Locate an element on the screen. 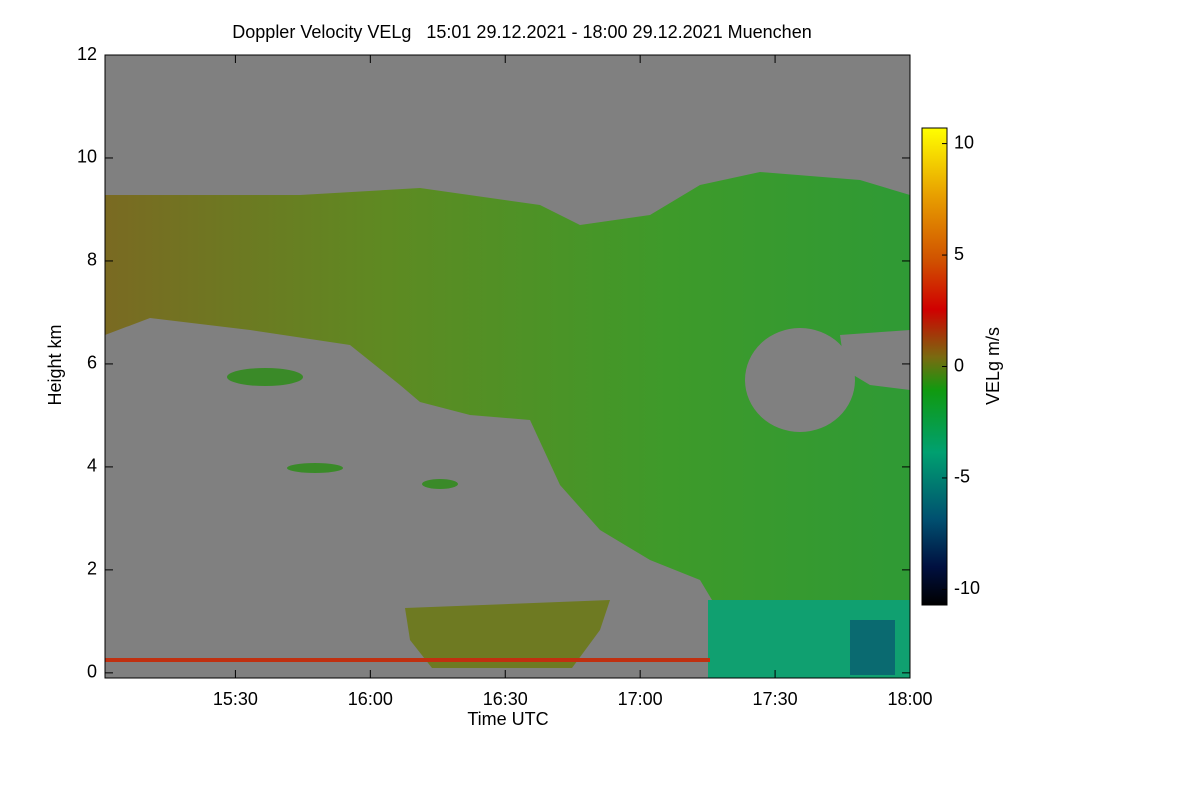 This screenshot has width=1200, height=800. x-axis-label: Time UTC is located at coordinates (507, 719).